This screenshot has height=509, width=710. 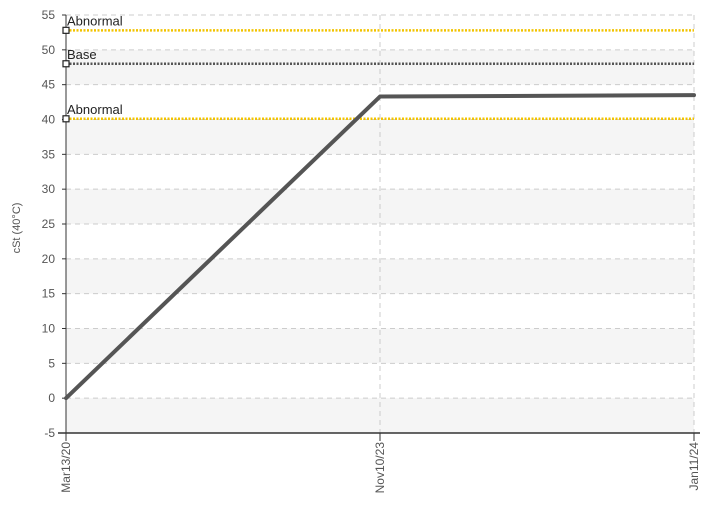 What do you see at coordinates (49, 433) in the screenshot?
I see `y-tick-label: -5` at bounding box center [49, 433].